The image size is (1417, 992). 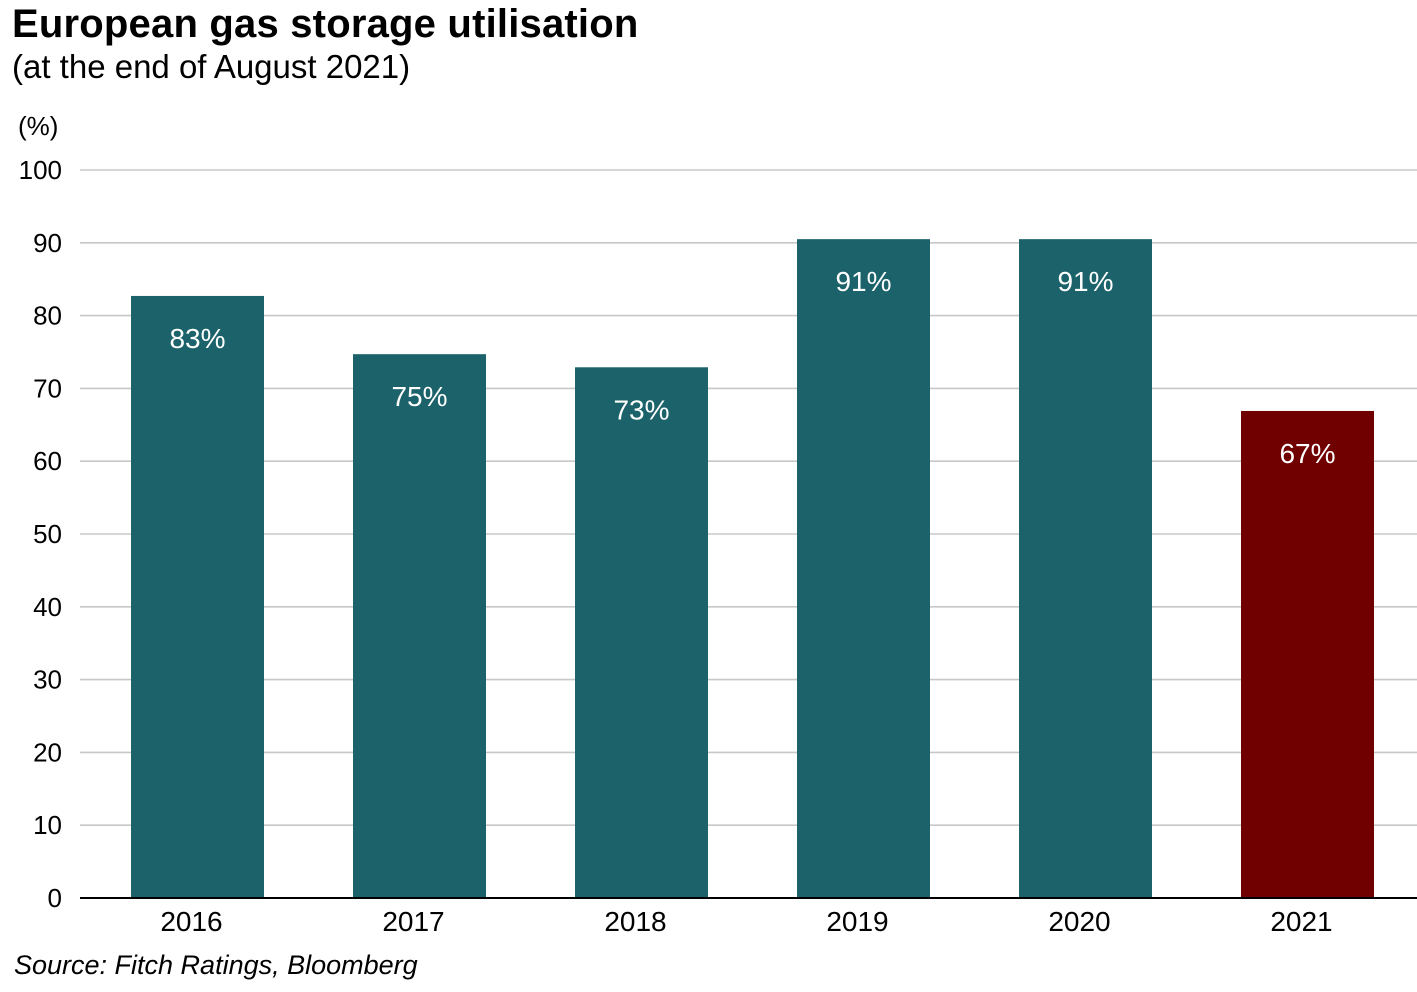 I want to click on x-tick-label: 2021, so click(x=1301, y=921).